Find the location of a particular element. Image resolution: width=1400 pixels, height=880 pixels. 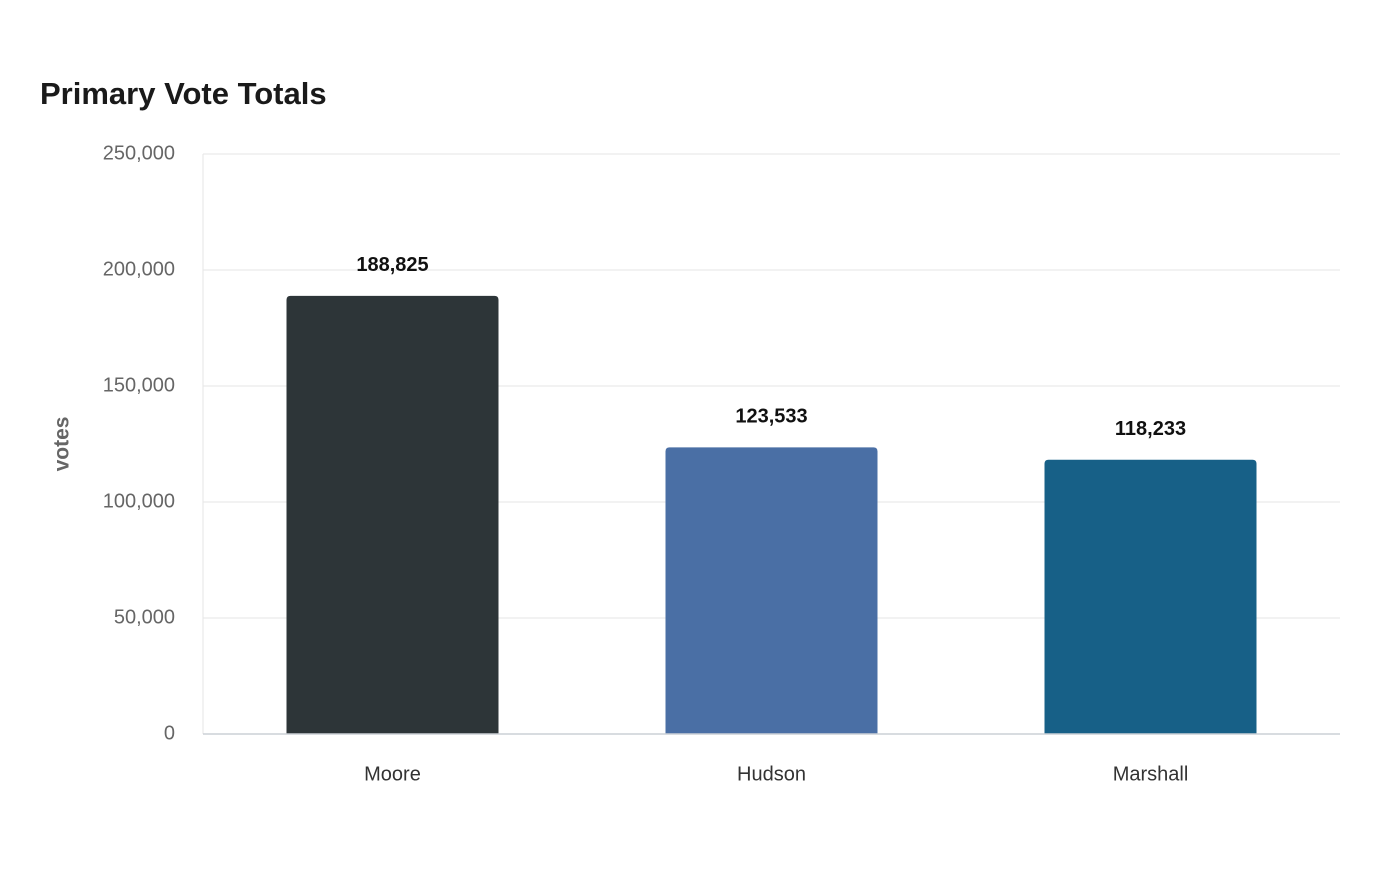

value-label: 188,825 is located at coordinates (392, 265).